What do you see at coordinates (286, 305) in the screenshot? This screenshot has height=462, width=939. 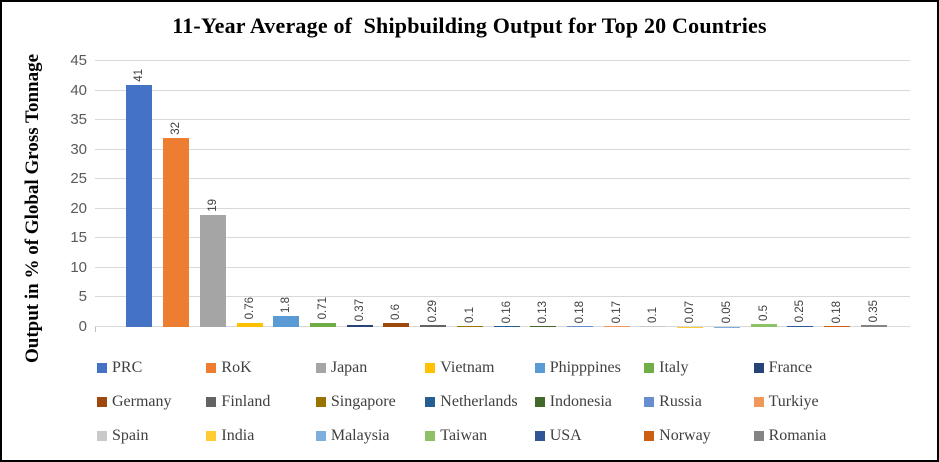 I see `bar-value-label: 1.8` at bounding box center [286, 305].